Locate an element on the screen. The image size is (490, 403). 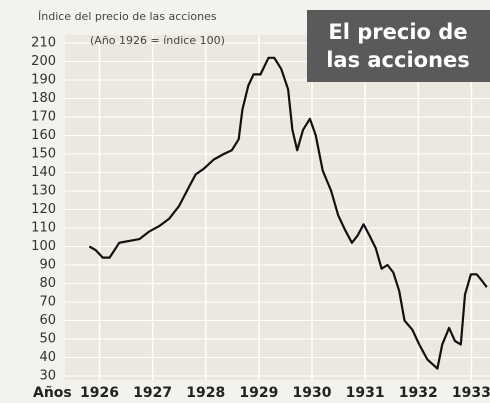
y-tick-label: 60 is located at coordinates (47, 320).